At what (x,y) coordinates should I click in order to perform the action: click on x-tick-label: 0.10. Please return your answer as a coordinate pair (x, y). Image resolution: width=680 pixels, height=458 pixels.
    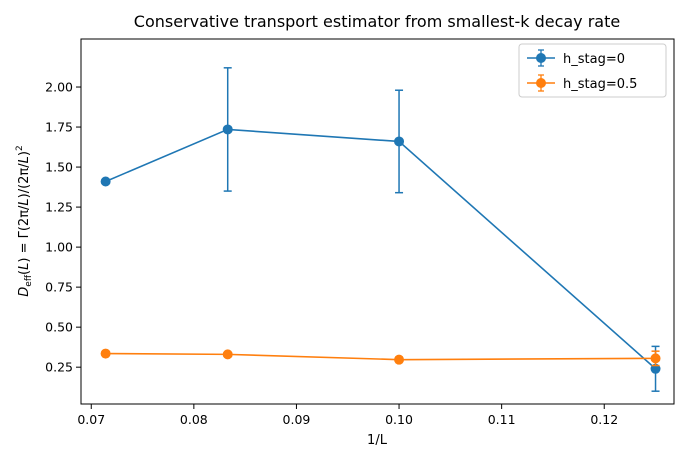
    Looking at the image, I should click on (399, 419).